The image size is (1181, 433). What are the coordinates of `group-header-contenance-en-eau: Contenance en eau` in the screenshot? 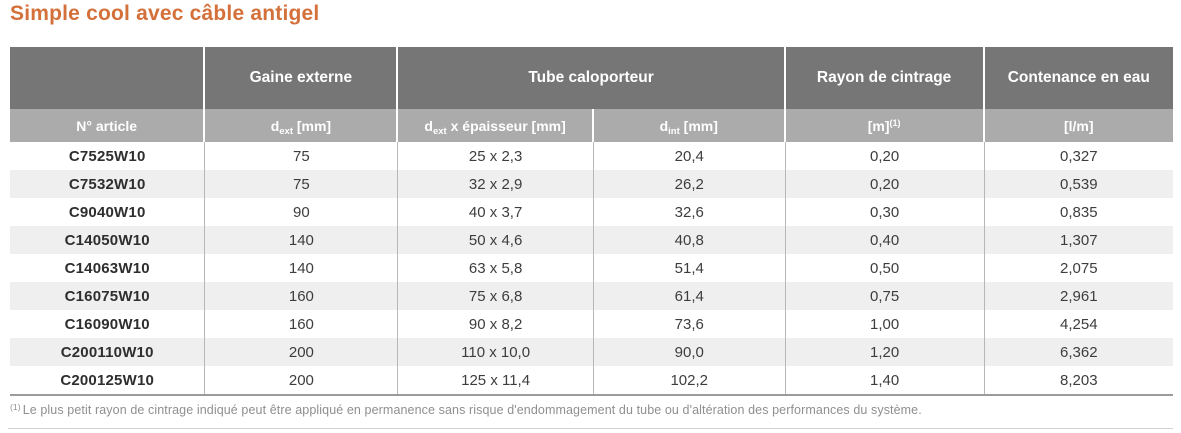 It's located at (1078, 78).